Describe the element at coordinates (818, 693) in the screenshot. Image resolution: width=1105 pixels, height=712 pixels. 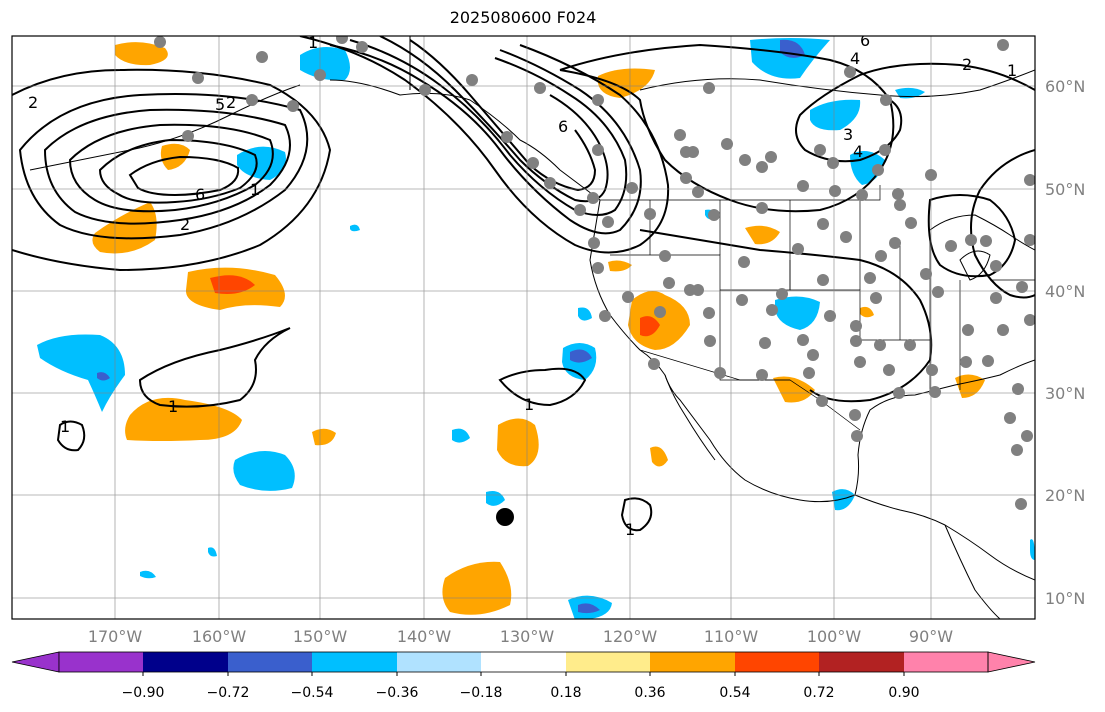
I see `colorbar-tick-label: 0.72` at that location.